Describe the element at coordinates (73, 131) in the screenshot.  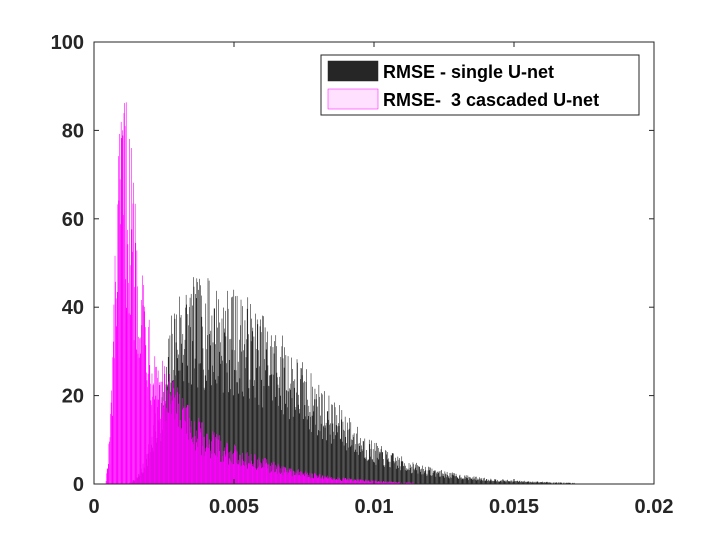
I see `y-tick-label: 80` at that location.